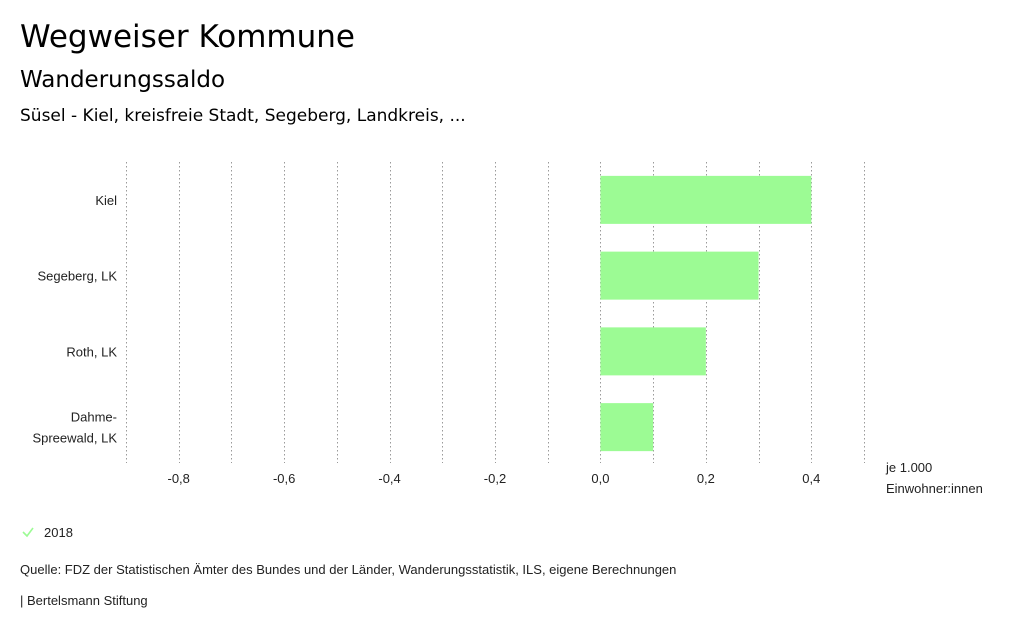 The width and height of the screenshot is (1024, 634). Describe the element at coordinates (74, 438) in the screenshot. I see `category-label: Spreewald, LK` at that location.